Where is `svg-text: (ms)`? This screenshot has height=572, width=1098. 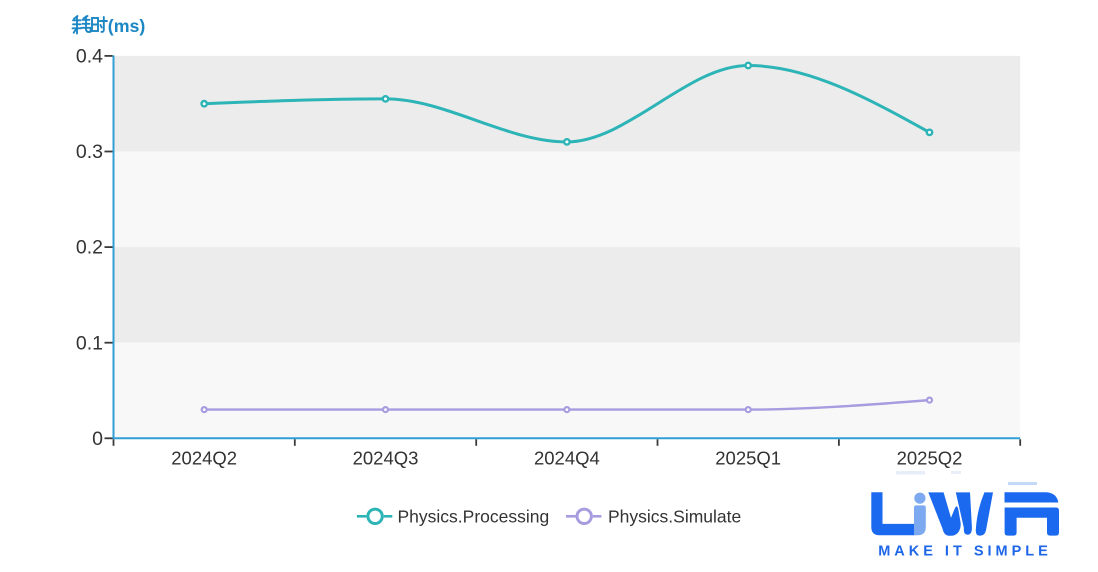 svg-text: (ms) is located at coordinates (127, 26).